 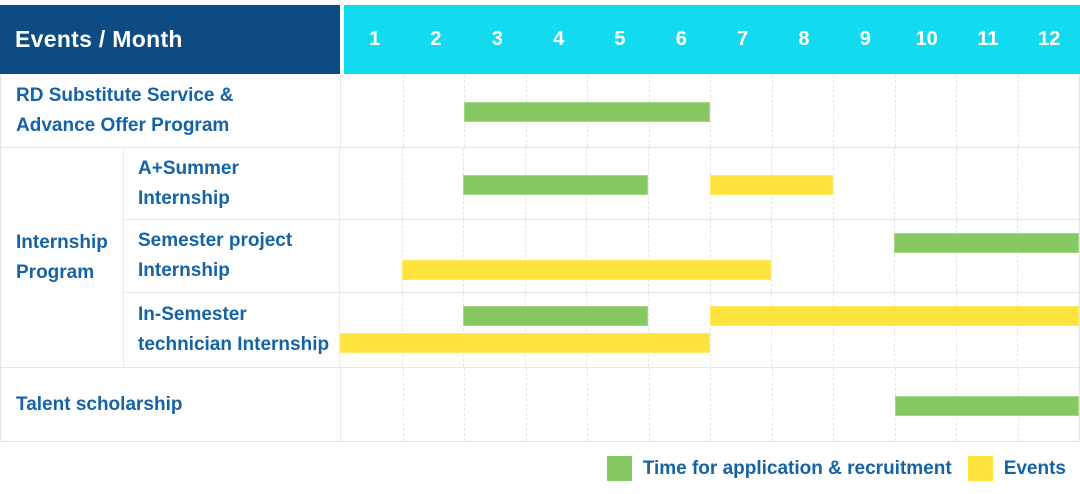 I want to click on month-header-label: 12, so click(x=1049, y=39).